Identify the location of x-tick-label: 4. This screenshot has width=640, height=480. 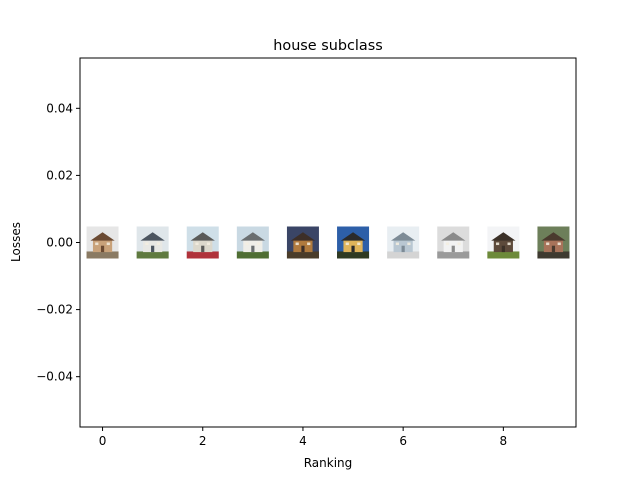
(303, 441).